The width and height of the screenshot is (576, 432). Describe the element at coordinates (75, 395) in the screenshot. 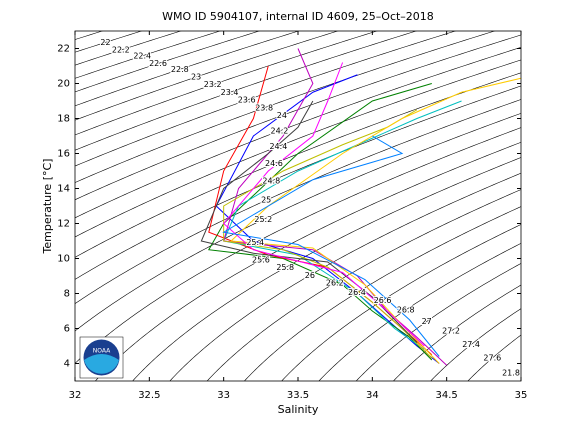

I see `x-tick-label: 32` at that location.